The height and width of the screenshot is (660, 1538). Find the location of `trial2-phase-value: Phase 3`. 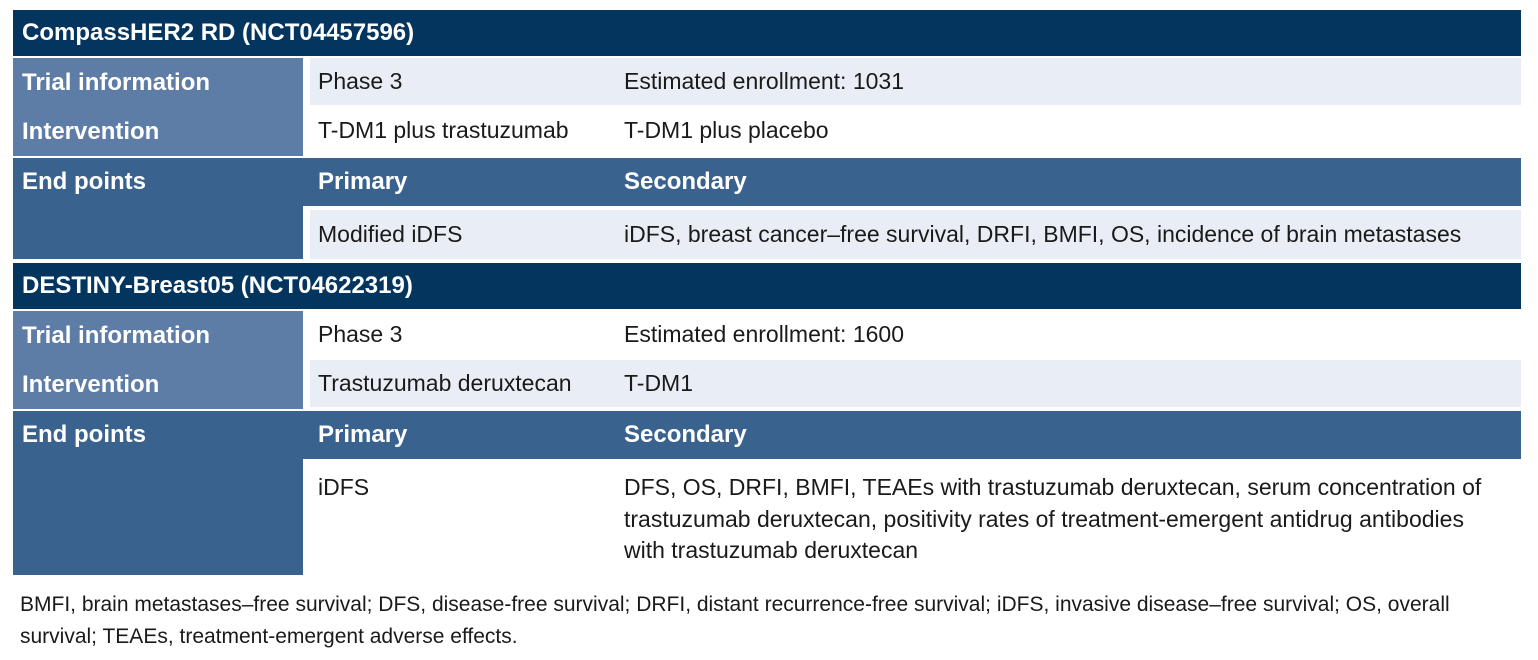

trial2-phase-value: Phase 3 is located at coordinates (360, 334).